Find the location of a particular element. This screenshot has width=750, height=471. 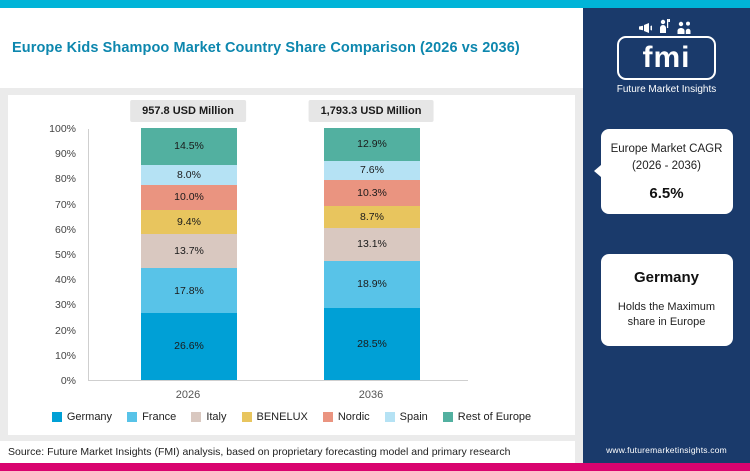

segment-value-label: 8.7% is located at coordinates (372, 216).